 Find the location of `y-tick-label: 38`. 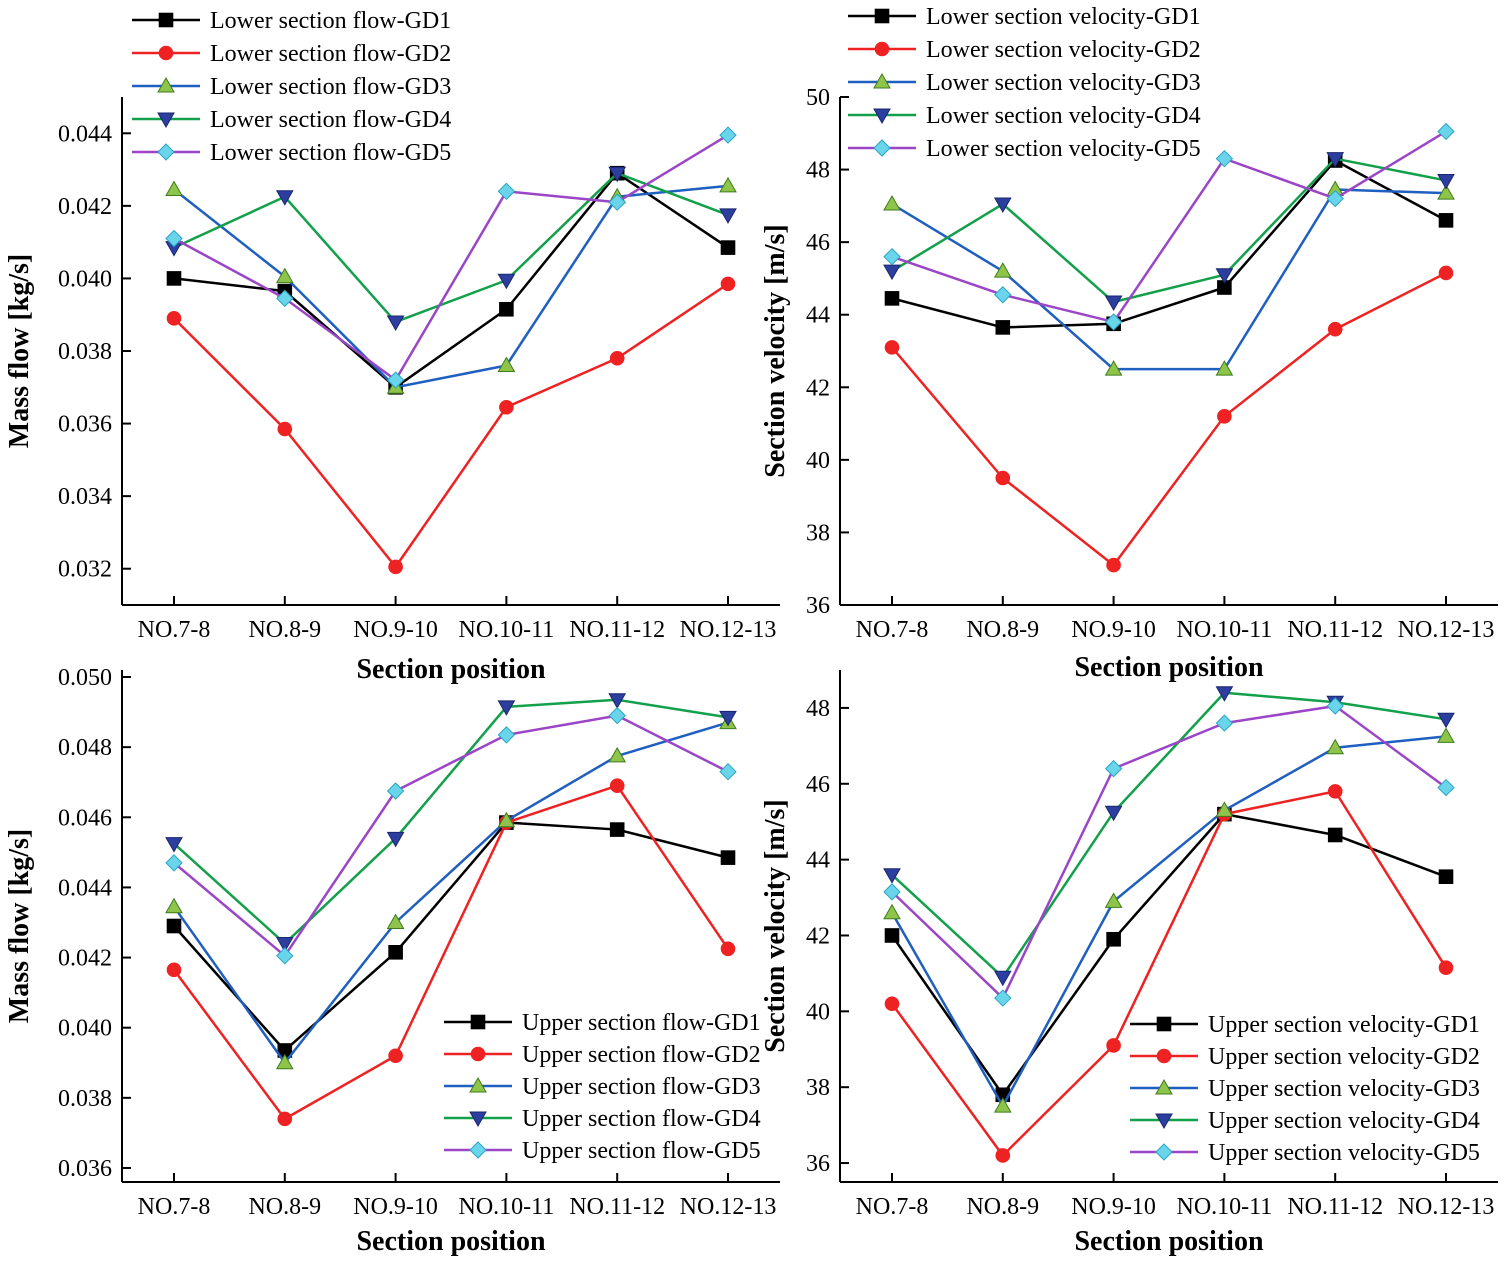

y-tick-label: 38 is located at coordinates (818, 1088).